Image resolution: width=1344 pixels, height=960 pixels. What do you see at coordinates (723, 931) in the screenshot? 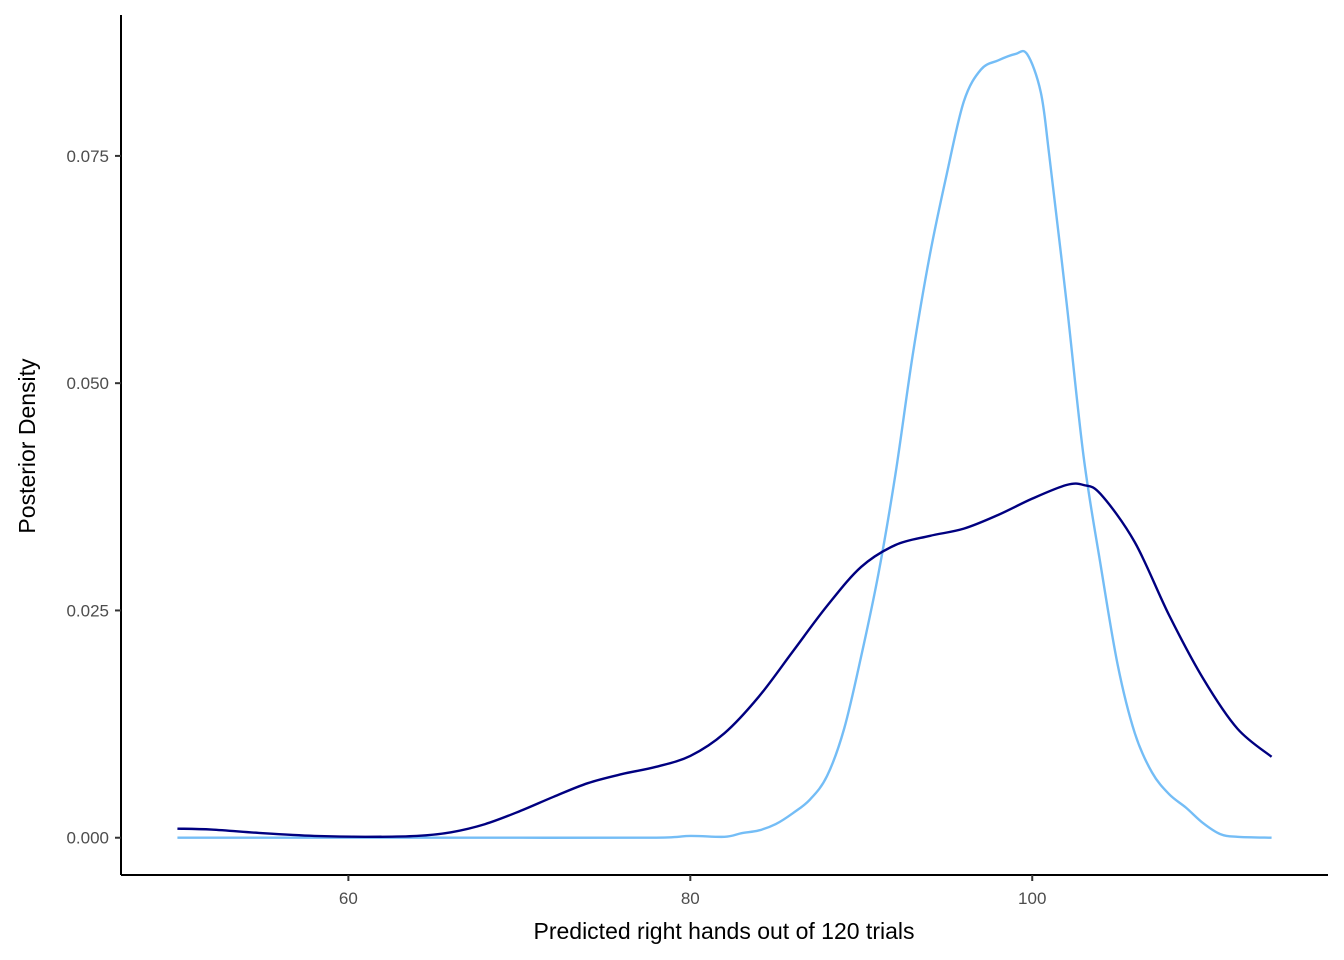
I see `x-axis-title: Predicted right hands out of 120 trials` at bounding box center [723, 931].